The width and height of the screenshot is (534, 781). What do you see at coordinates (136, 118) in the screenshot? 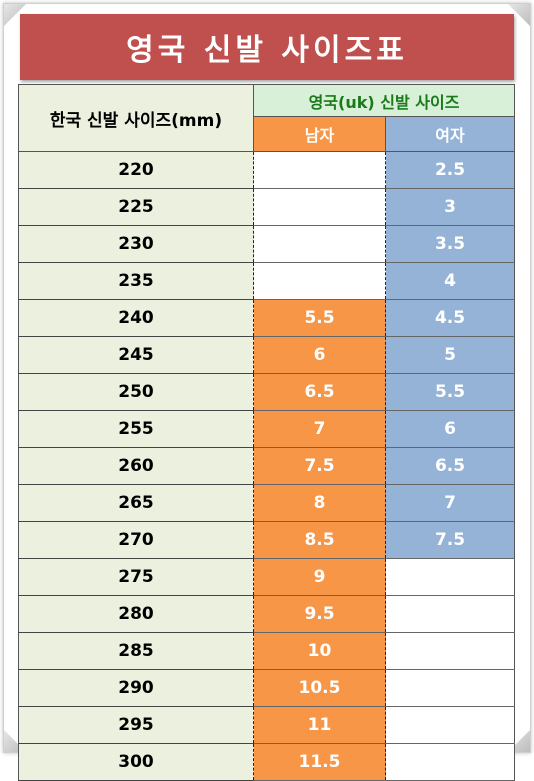
I see `korea-size-header: 한국 신발 사이즈(mm)` at bounding box center [136, 118].